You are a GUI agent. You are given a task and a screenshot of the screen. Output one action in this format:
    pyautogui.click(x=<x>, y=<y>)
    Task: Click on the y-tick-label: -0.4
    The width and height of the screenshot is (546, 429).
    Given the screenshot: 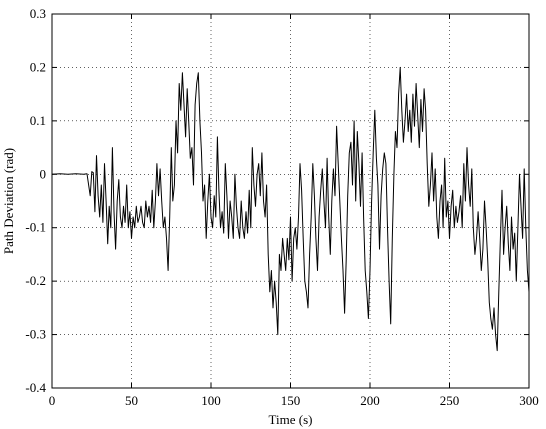 What is the action you would take?
    pyautogui.click(x=35, y=387)
    